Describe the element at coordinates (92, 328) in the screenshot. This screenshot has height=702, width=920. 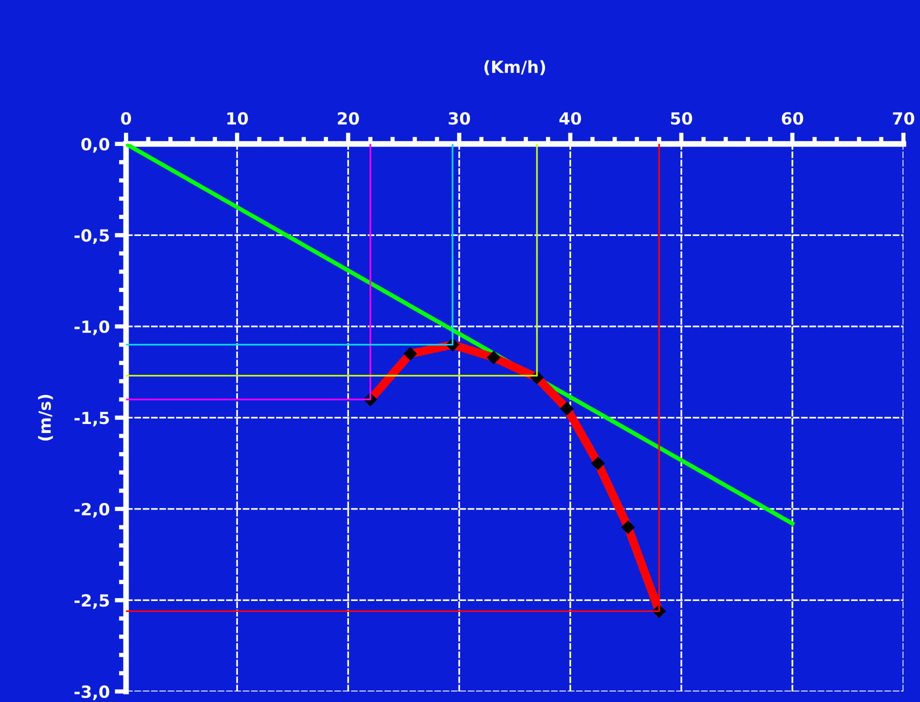
I see `y-tick-label: -1,0` at that location.